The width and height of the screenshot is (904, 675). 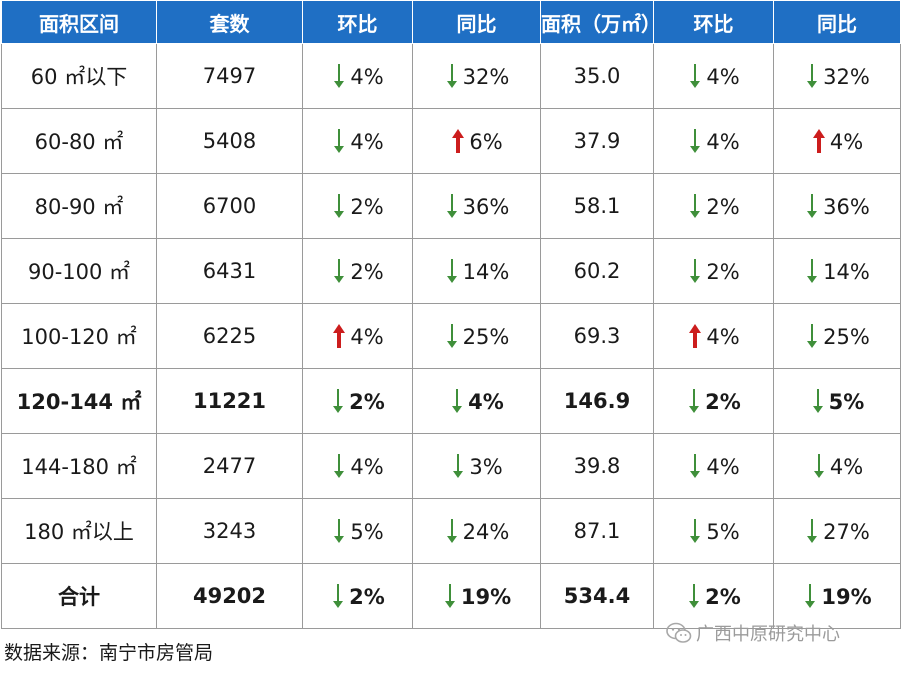 What do you see at coordinates (713, 76) in the screenshot?
I see `area-mom-cell: 4%` at bounding box center [713, 76].